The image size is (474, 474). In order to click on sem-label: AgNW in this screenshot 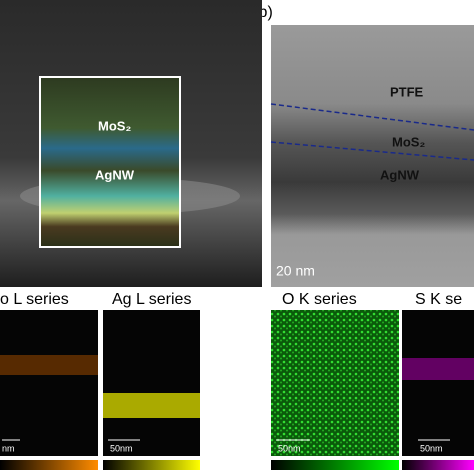, I will do `click(115, 174)`.